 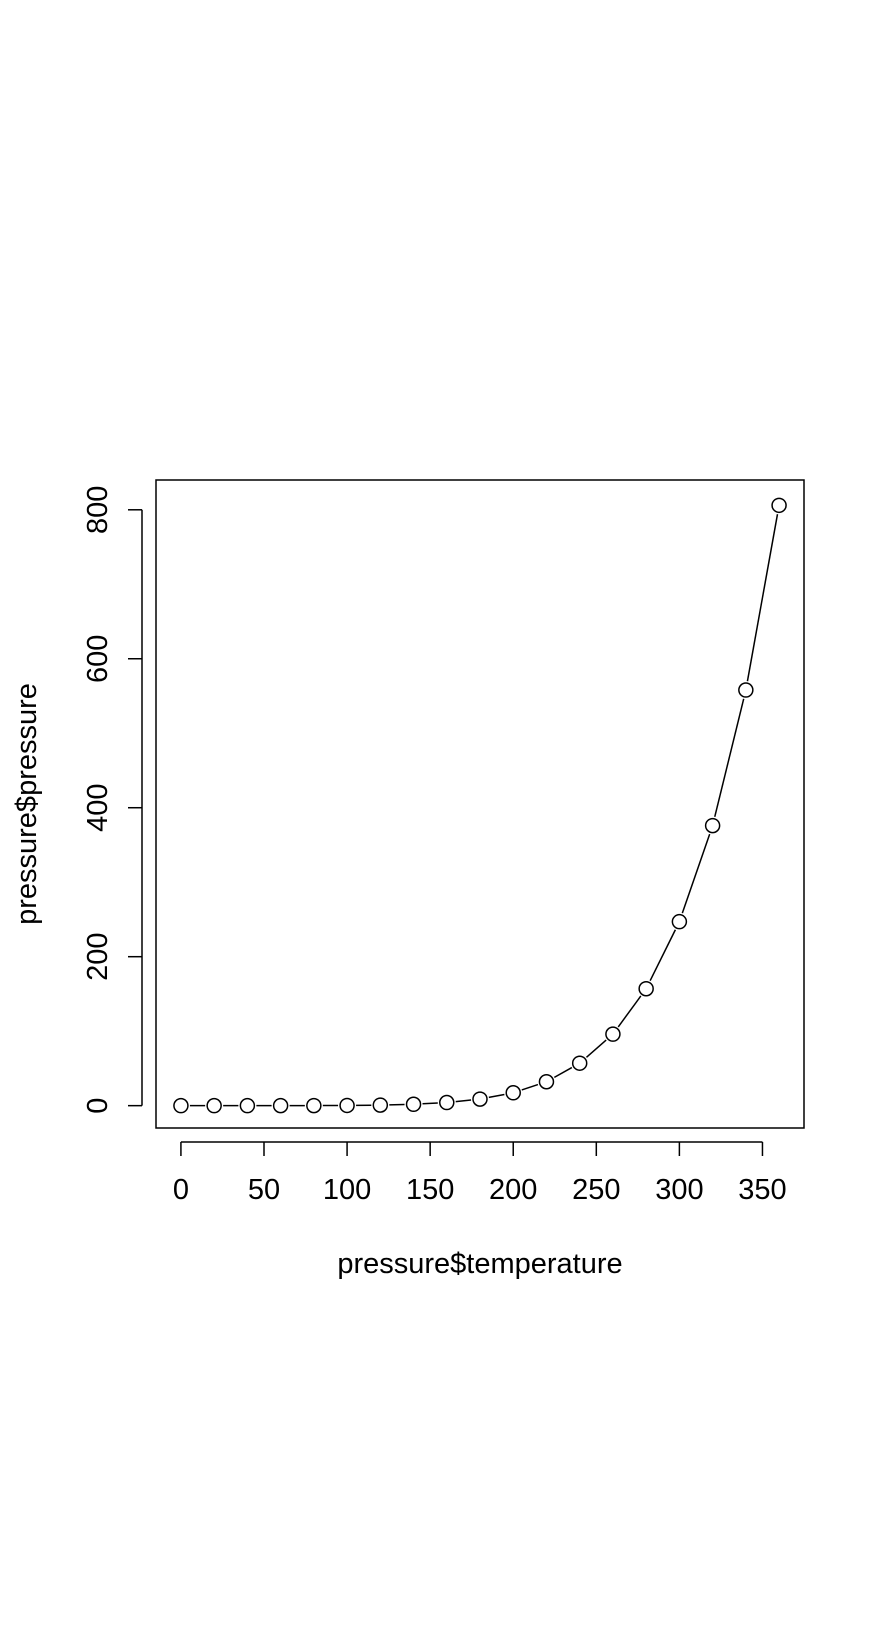 I want to click on y-tick-label: 800, so click(x=98, y=510).